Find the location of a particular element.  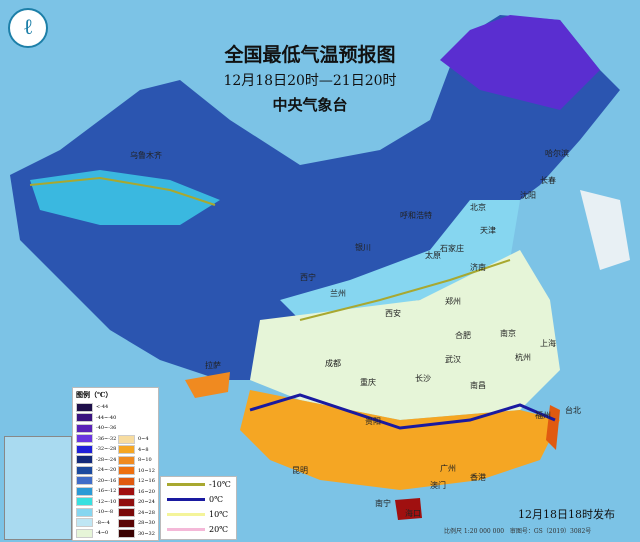

city-label: 南昌 is located at coordinates (478, 385).